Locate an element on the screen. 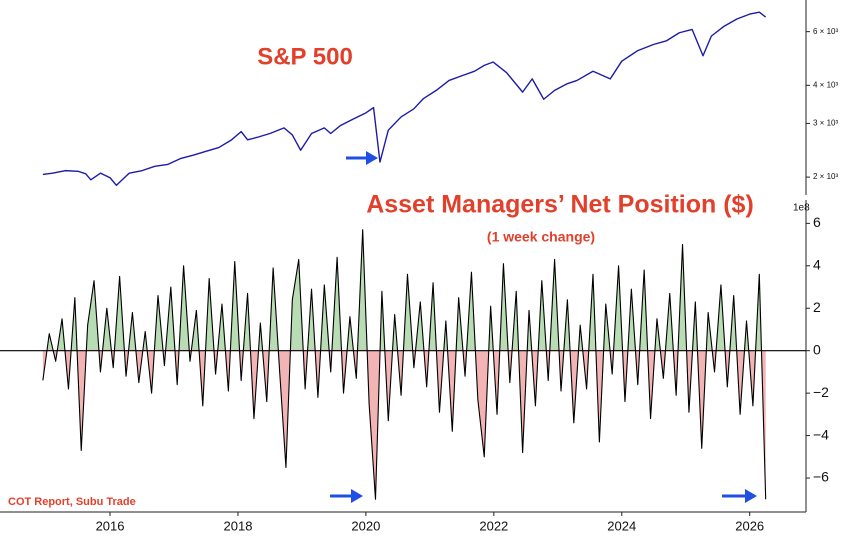 The height and width of the screenshot is (540, 848). chart-title: S&P 500 is located at coordinates (305, 56).